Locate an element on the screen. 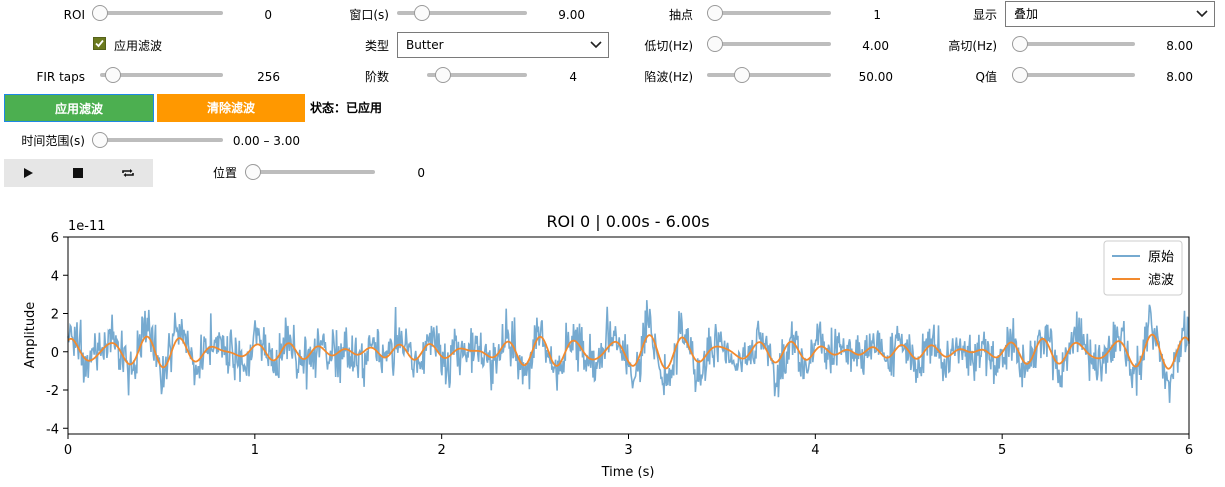  legend-filtered-label: 滤波 is located at coordinates (1161, 280).